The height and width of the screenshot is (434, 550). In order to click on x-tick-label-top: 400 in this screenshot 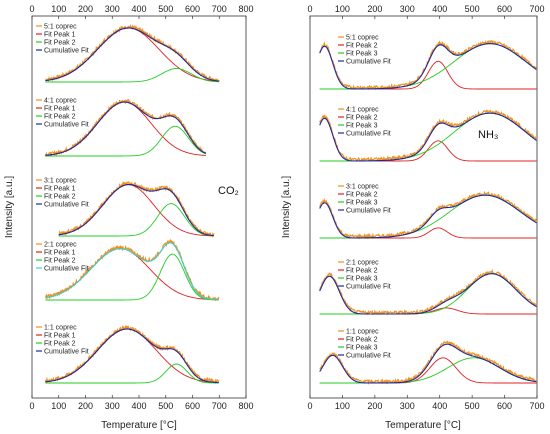, I will do `click(138, 9)`.